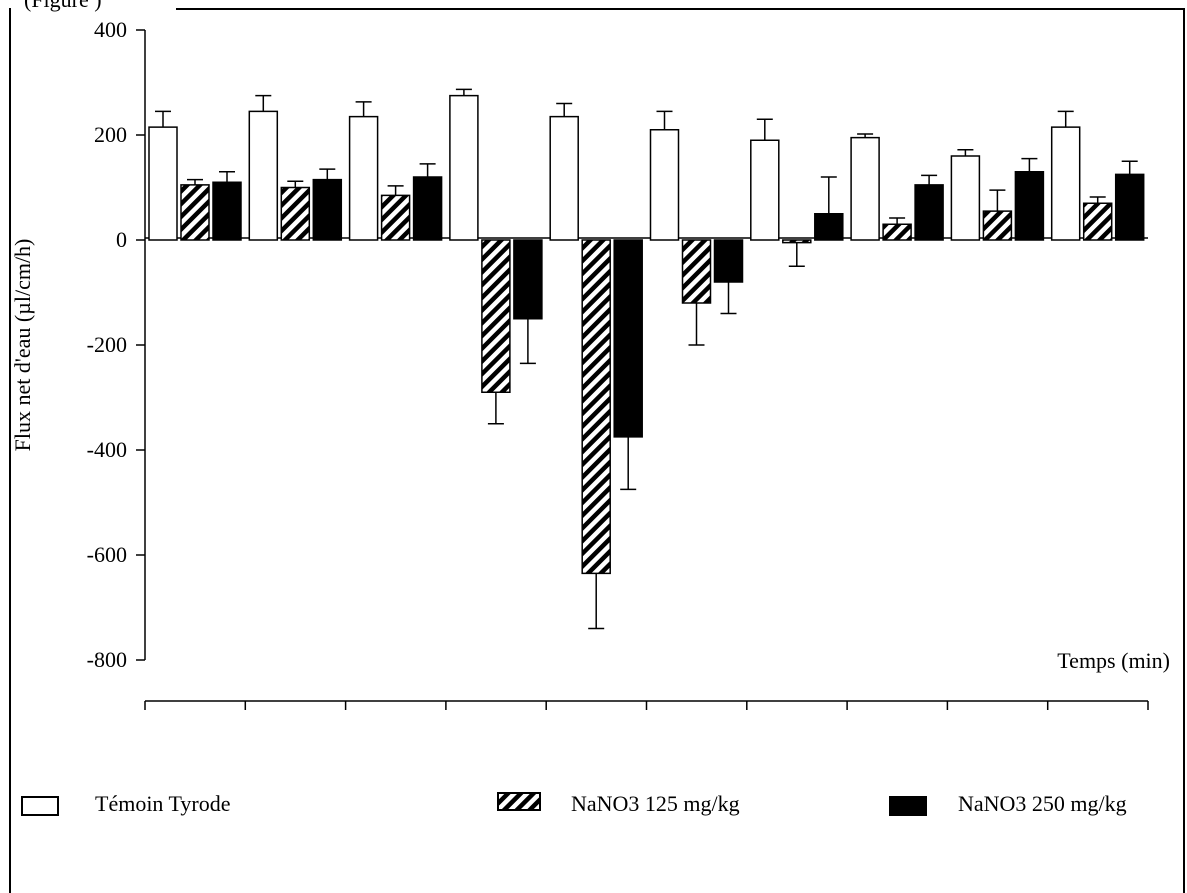  What do you see at coordinates (1042, 803) in the screenshot?
I see `legend-label-nano3-250: NaNO3 250 mg/kg` at bounding box center [1042, 803].